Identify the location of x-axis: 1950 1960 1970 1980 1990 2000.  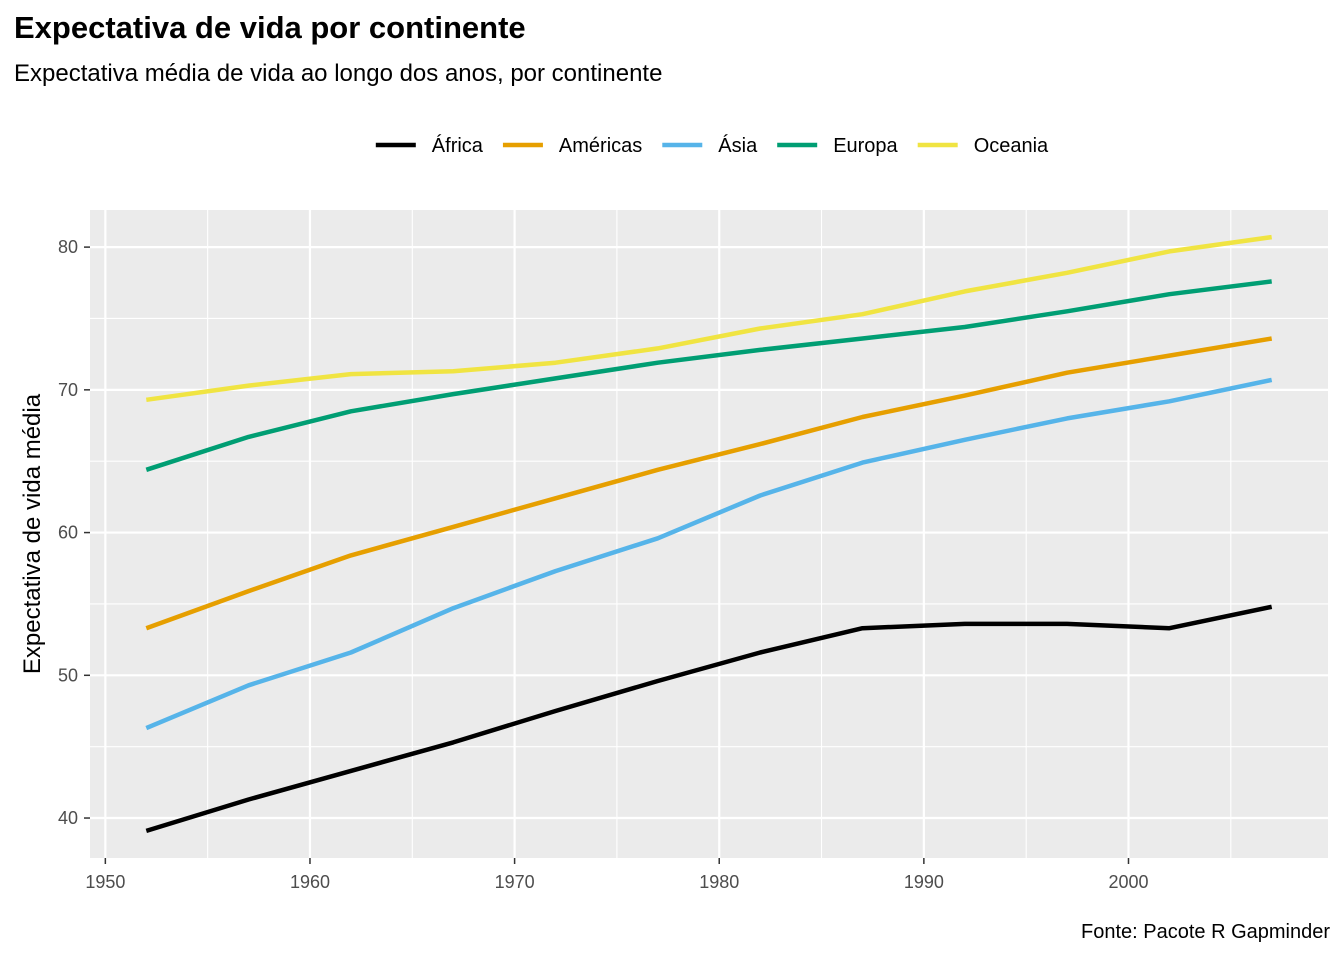
(617, 875).